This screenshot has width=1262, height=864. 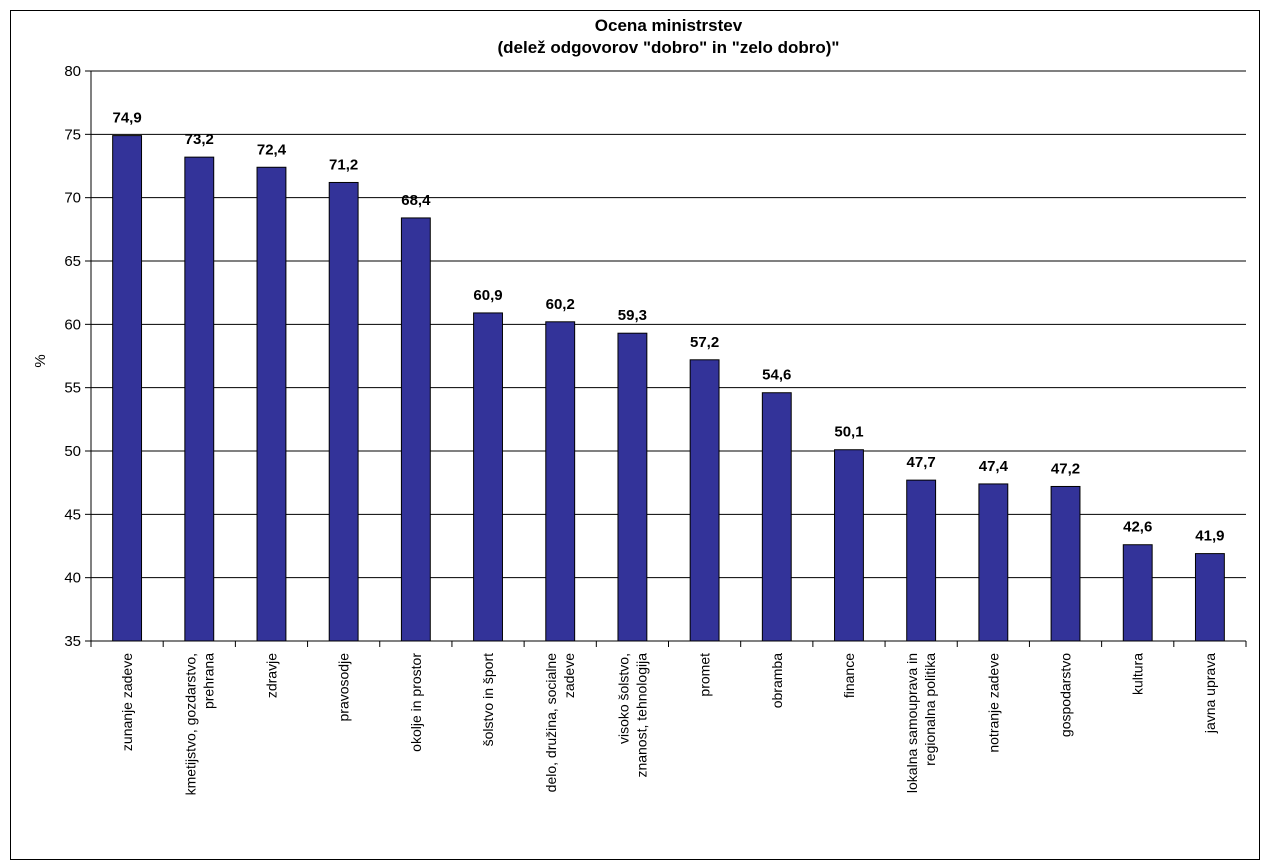 What do you see at coordinates (912, 723) in the screenshot?
I see `category-label-line: lokalna samouprava in` at bounding box center [912, 723].